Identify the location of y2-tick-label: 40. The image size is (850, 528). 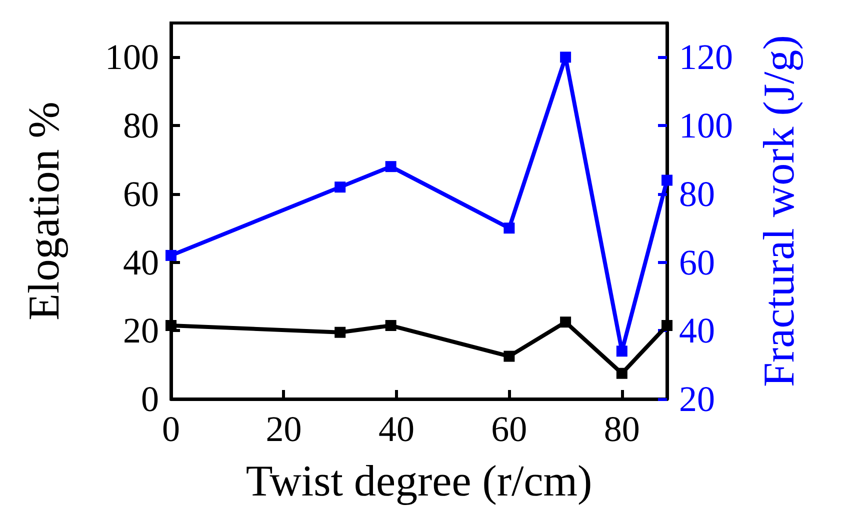
(697, 330).